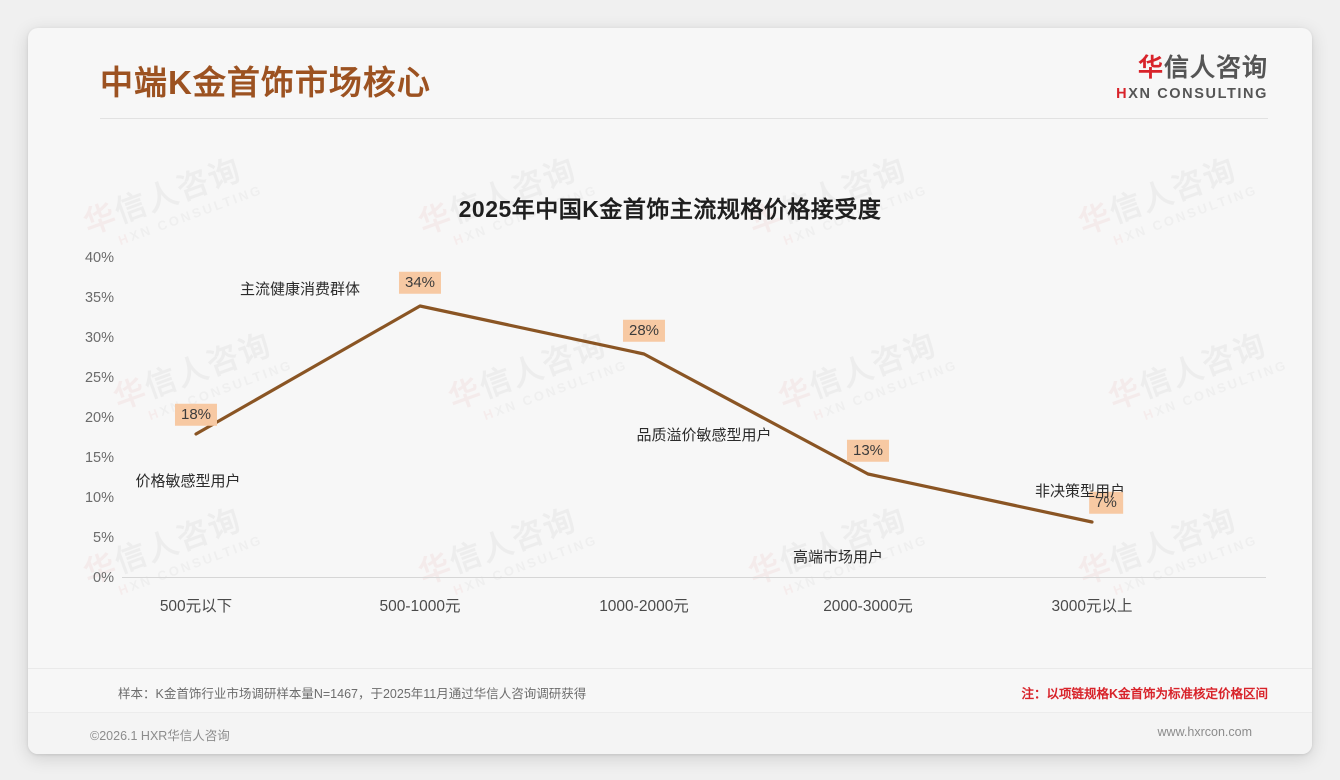  Describe the element at coordinates (99, 378) in the screenshot. I see `y-axis-tick-label: 25%` at that location.